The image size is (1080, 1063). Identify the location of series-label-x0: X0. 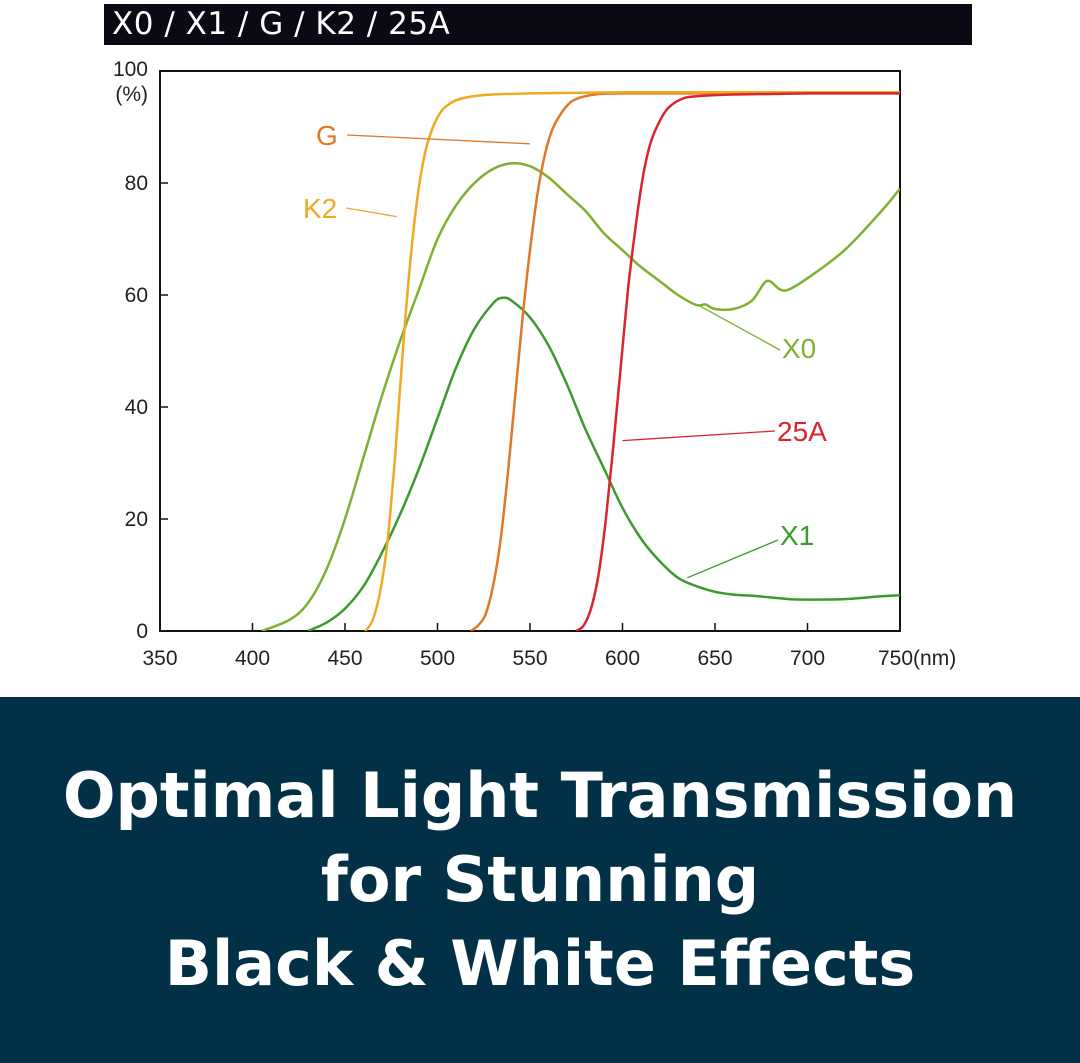
(799, 348).